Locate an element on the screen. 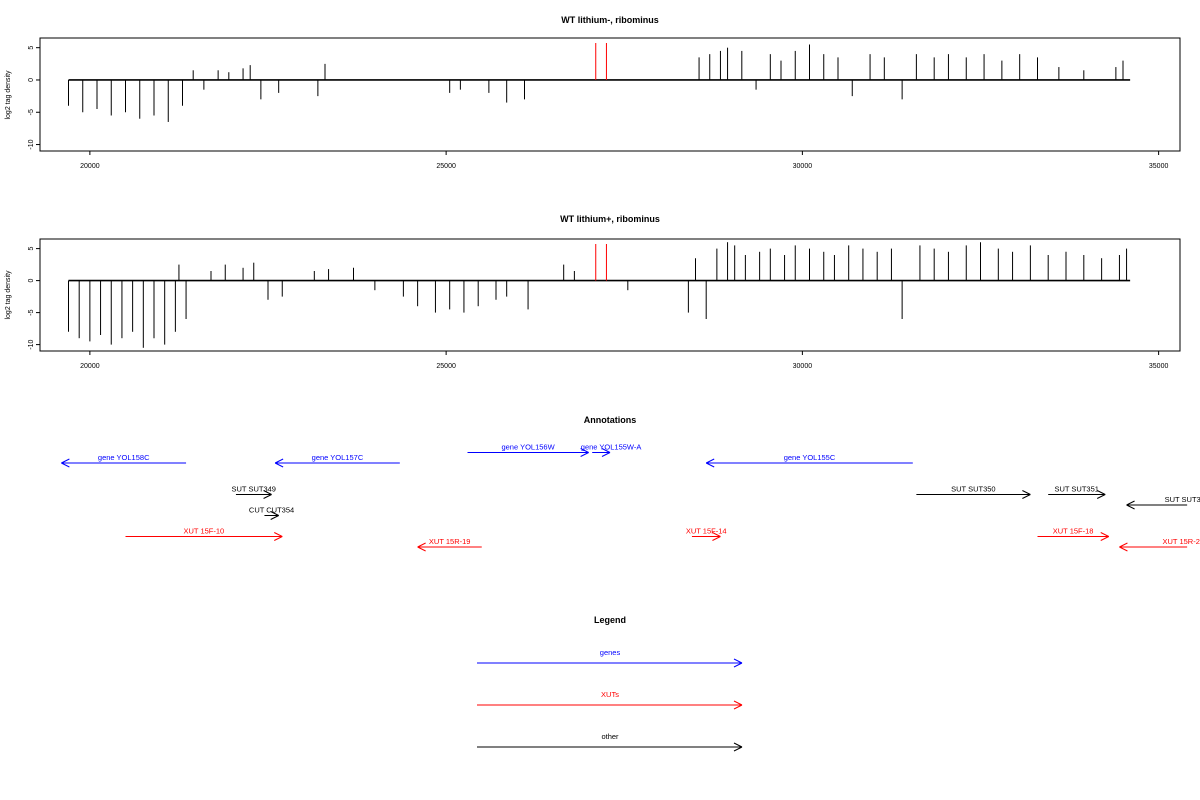 The width and height of the screenshot is (1200, 800). annotation-arrow: SUT SUT350 is located at coordinates (973, 492).